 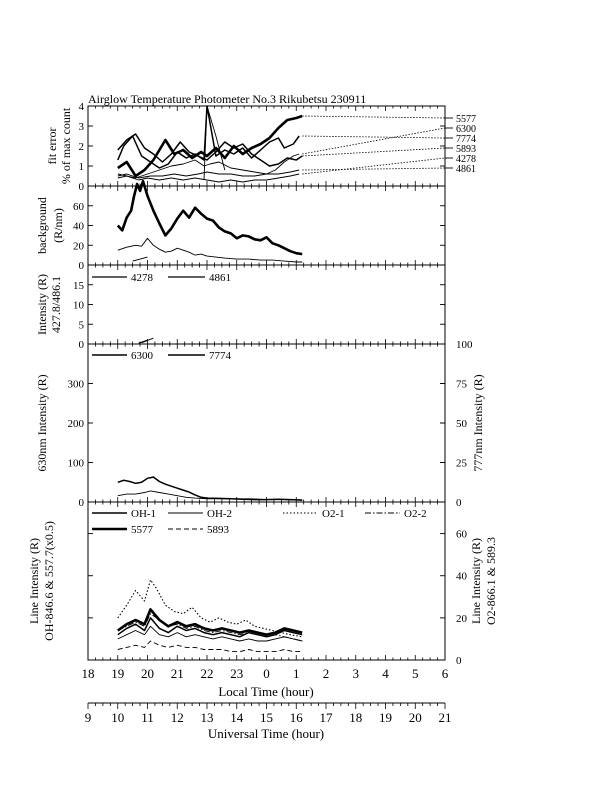 I want to click on universal-time-tick-label: 18, so click(x=355, y=717).